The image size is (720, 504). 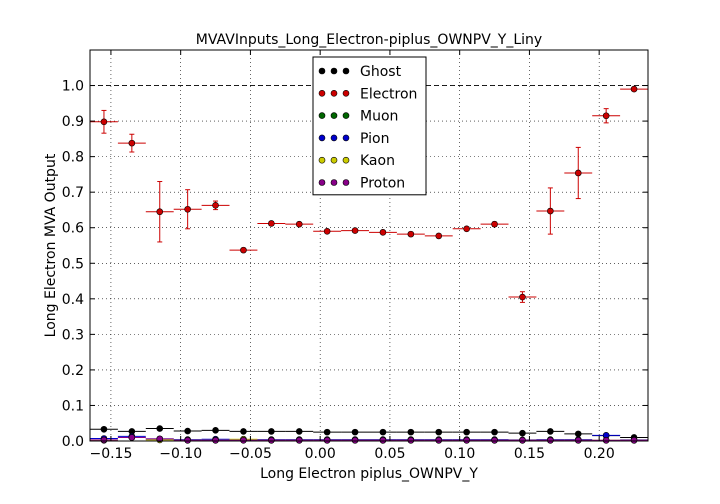 What do you see at coordinates (379, 117) in the screenshot?
I see `legend-label: Muon` at bounding box center [379, 117].